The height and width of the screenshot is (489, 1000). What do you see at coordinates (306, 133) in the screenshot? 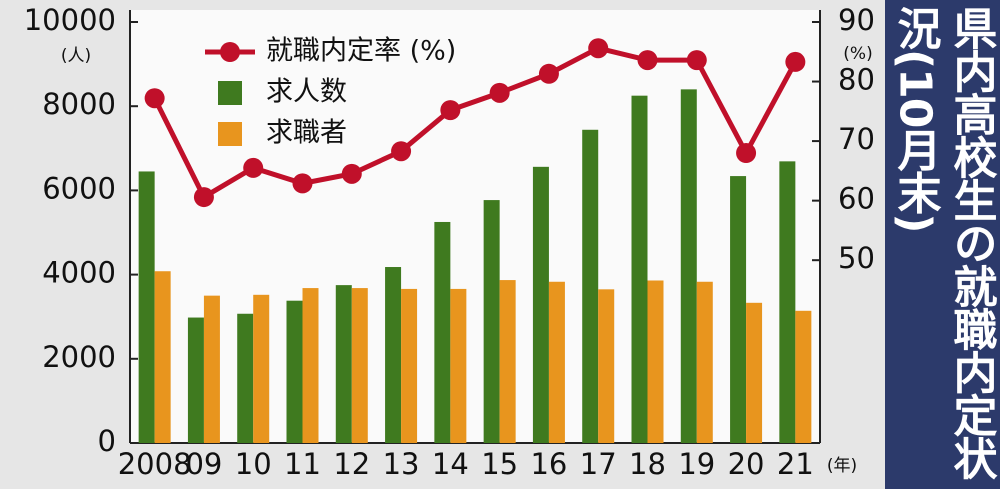
I see `legend-label: 求職者` at bounding box center [306, 133].